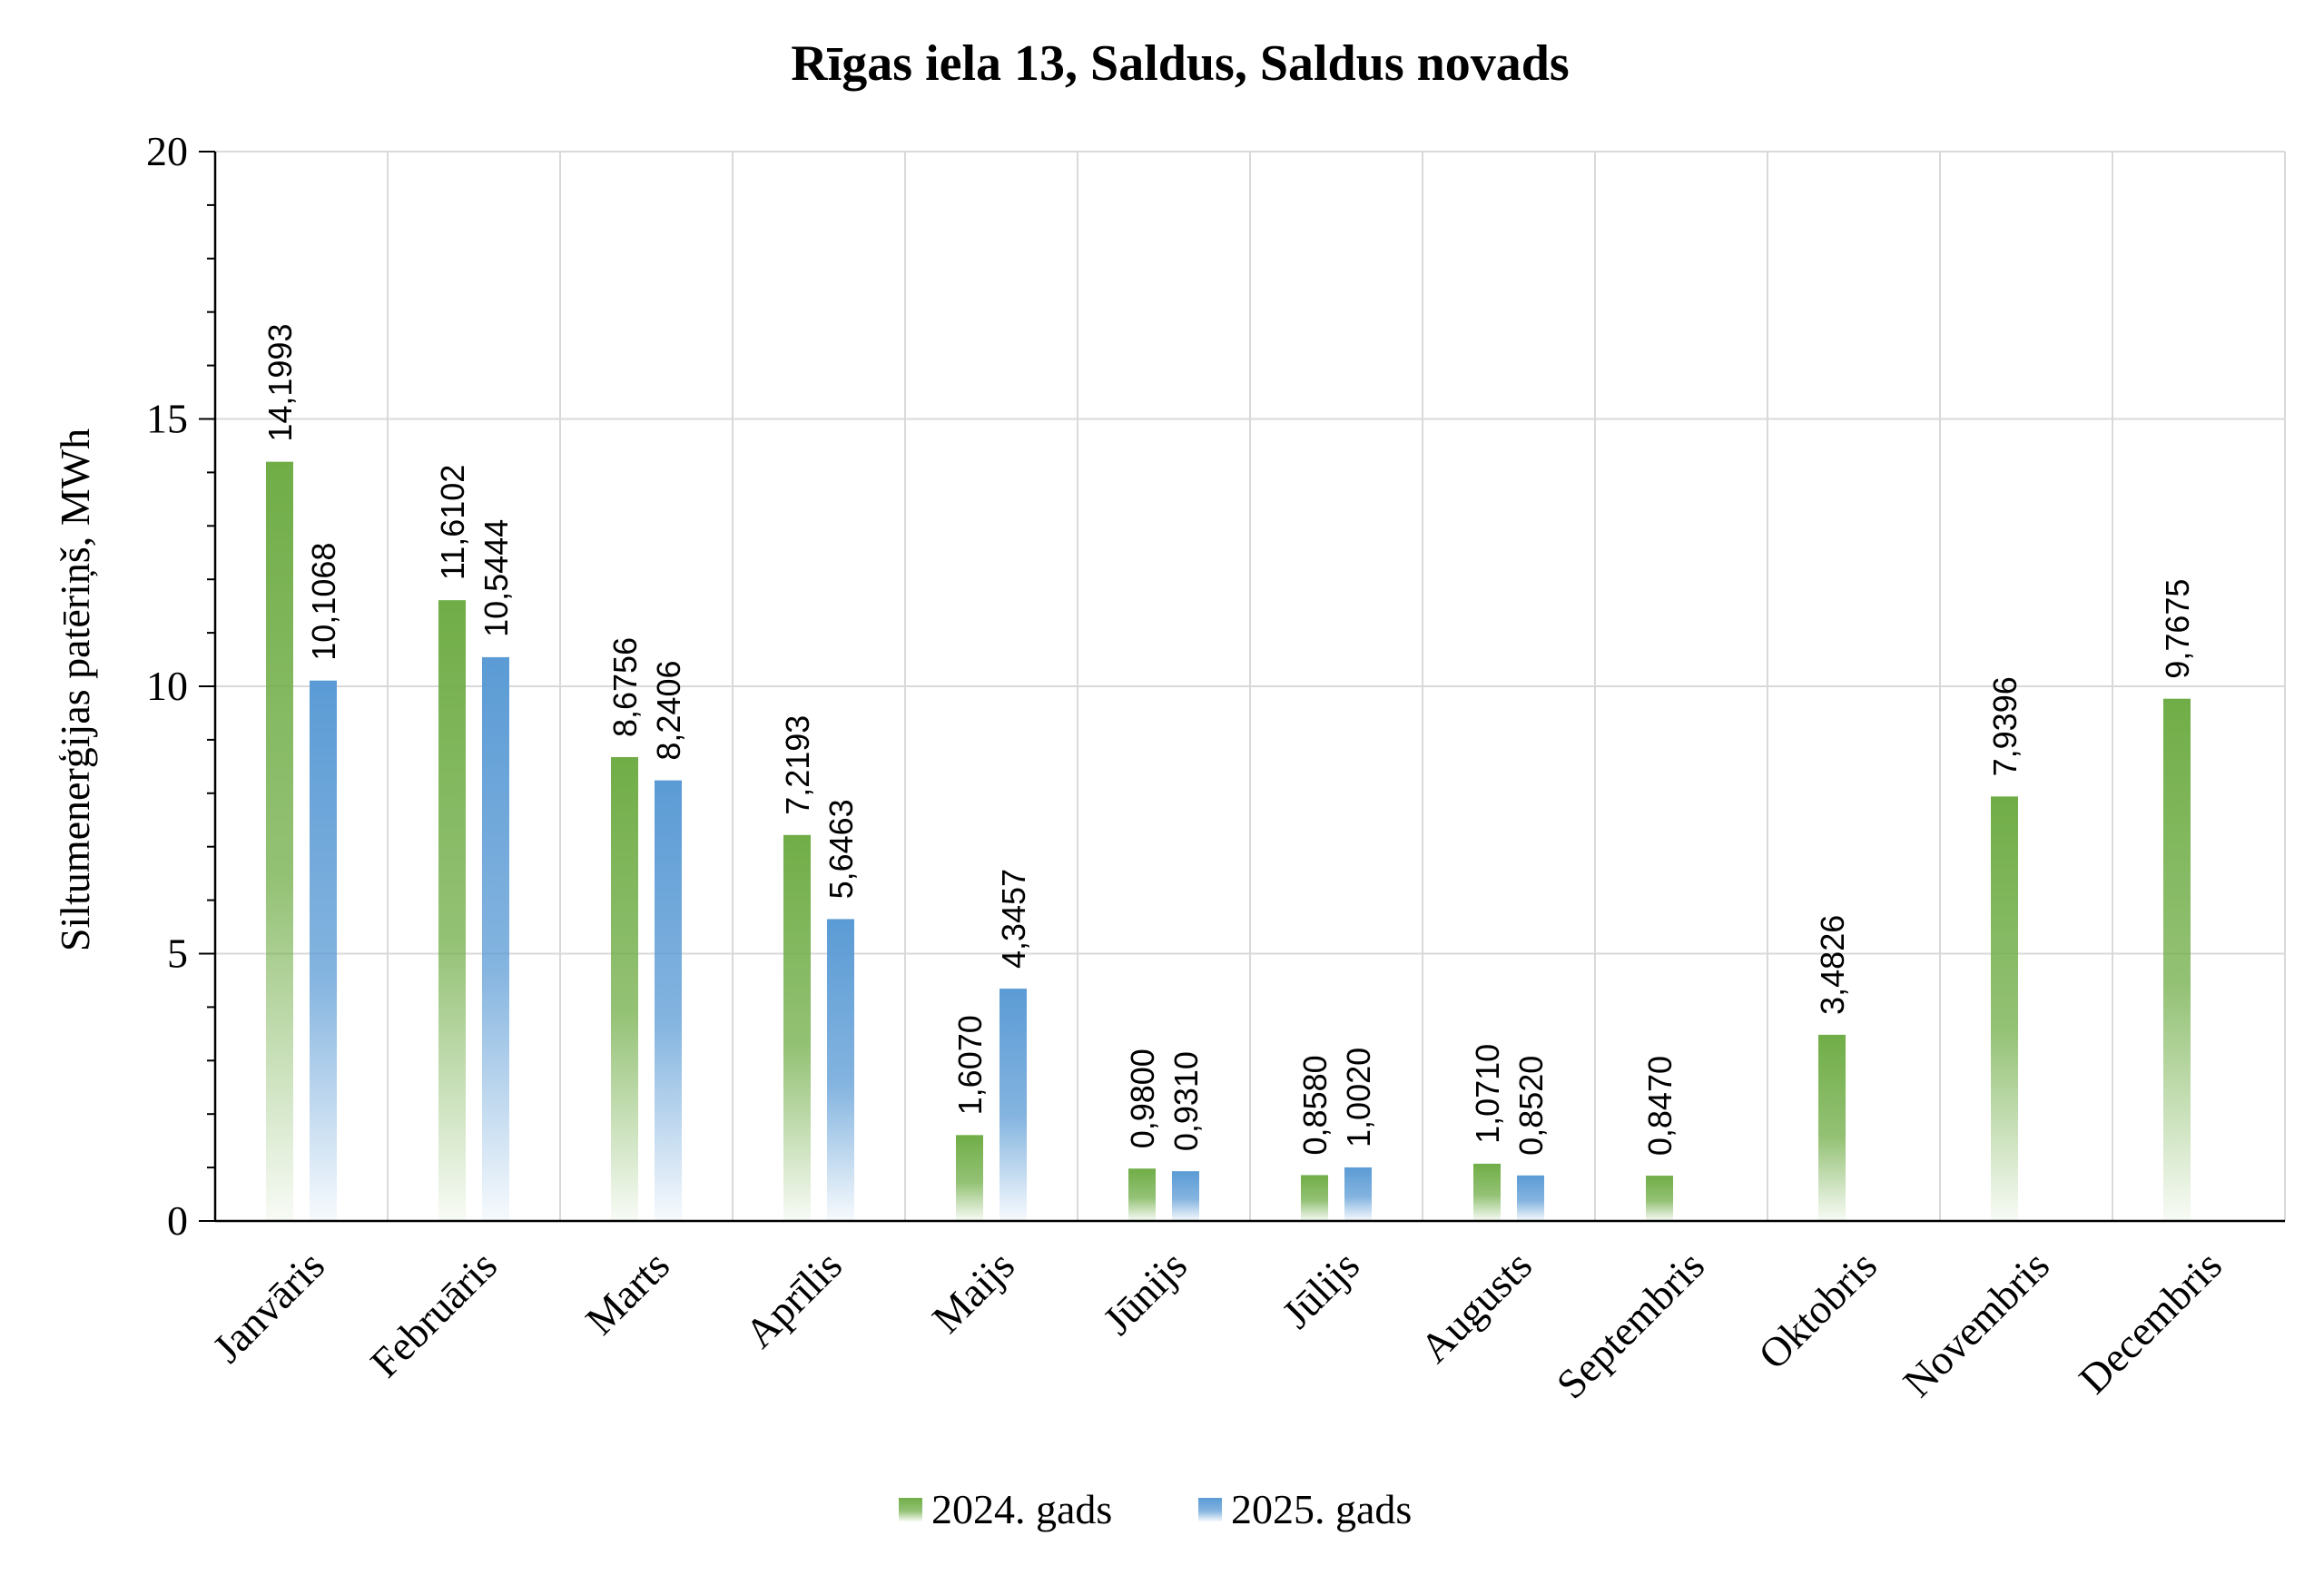 The height and width of the screenshot is (1595, 2324). What do you see at coordinates (75, 689) in the screenshot?
I see `y-axis-label: Siltumenerģijas patēriņš, MWh` at bounding box center [75, 689].